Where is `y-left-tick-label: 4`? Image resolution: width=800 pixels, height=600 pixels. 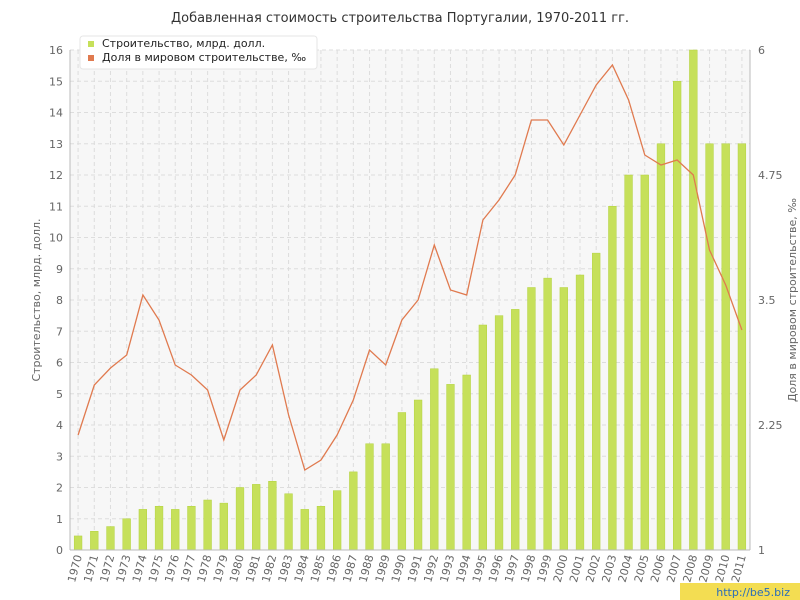 y-left-tick-label: 4 is located at coordinates (59, 425).